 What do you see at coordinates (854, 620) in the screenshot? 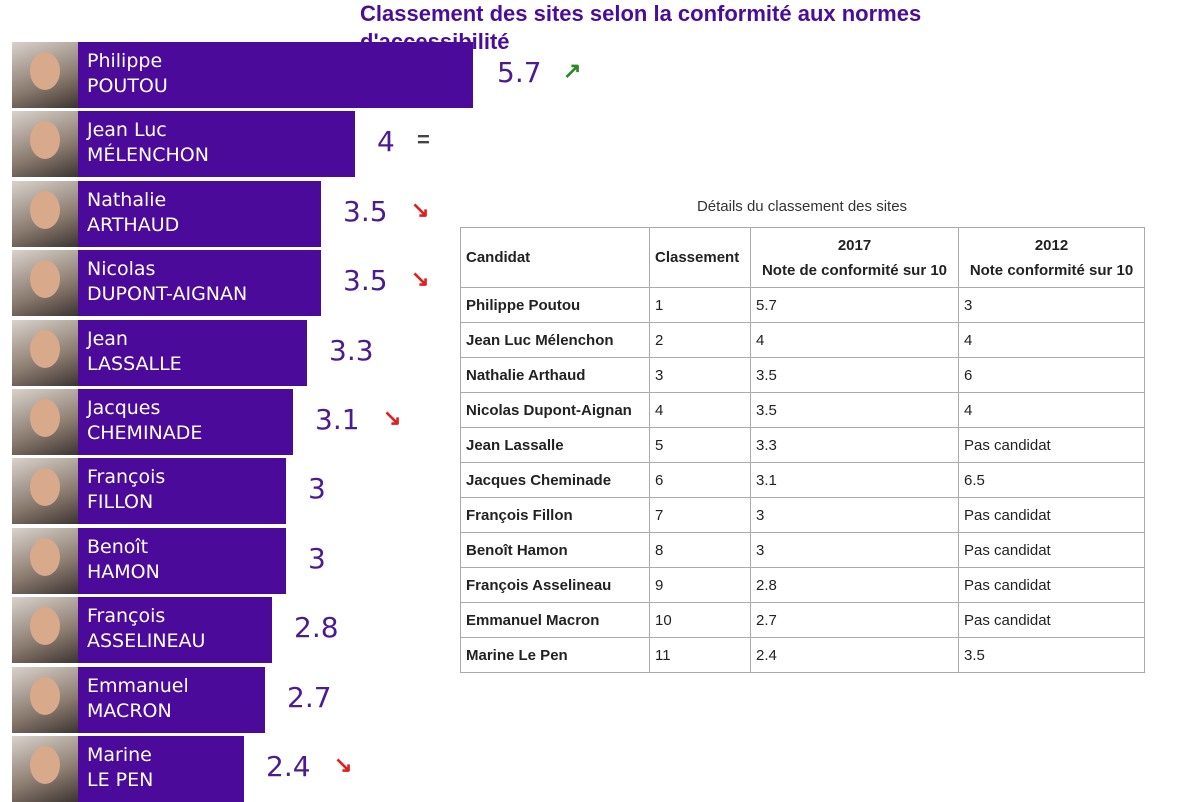
I see `cell-2017: 2.7` at bounding box center [854, 620].